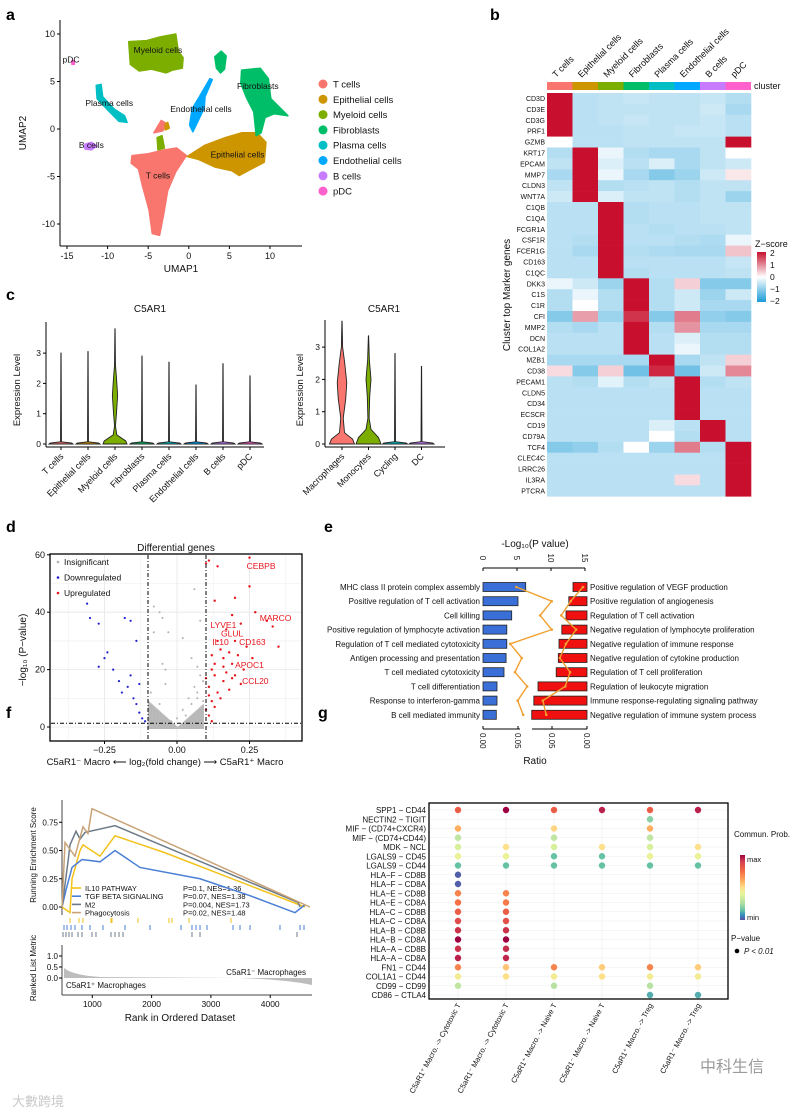 The height and width of the screenshot is (1114, 800). What do you see at coordinates (398, 903) in the screenshot?
I see `lr-pair-label: HLA−E − CD8A` at bounding box center [398, 903].